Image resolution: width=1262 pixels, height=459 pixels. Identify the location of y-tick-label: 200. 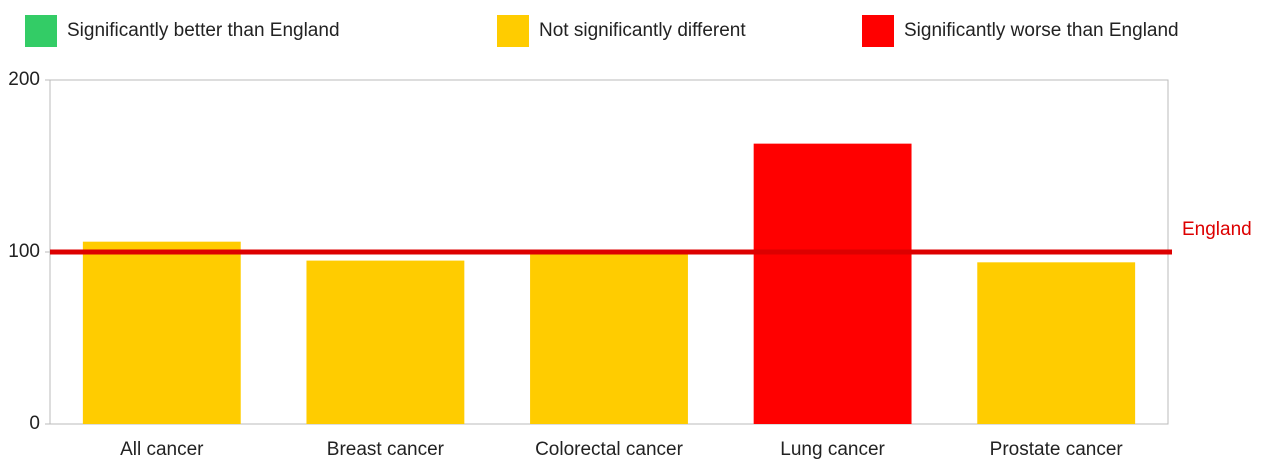
(24, 79).